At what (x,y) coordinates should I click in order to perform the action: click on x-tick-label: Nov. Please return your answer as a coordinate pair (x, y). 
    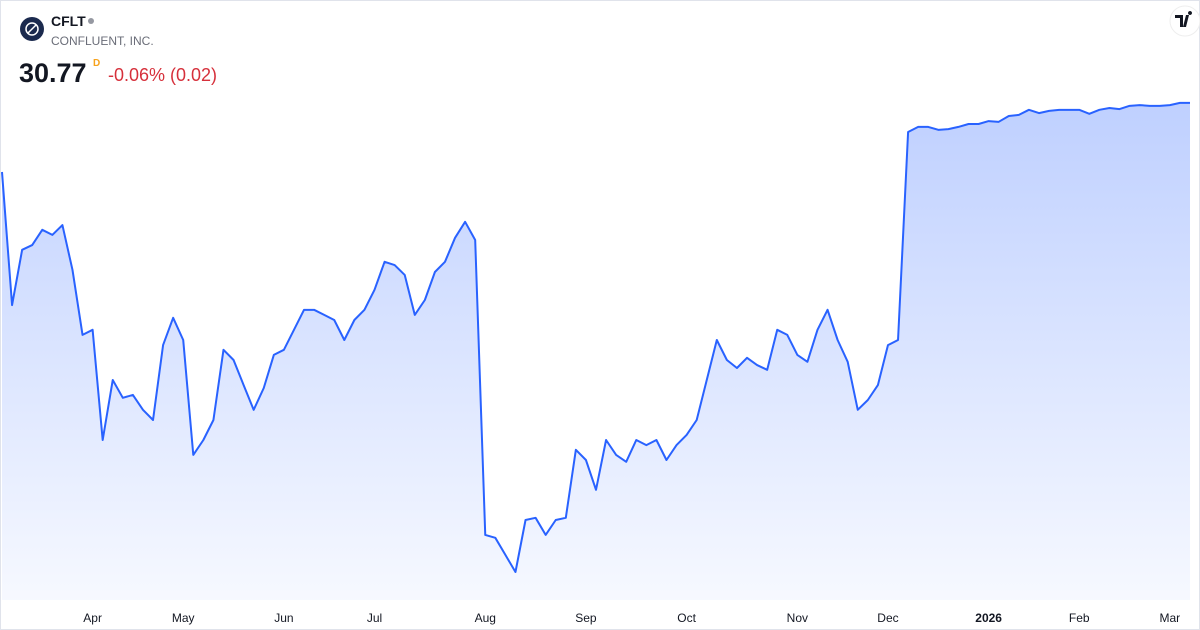
    Looking at the image, I should click on (797, 618).